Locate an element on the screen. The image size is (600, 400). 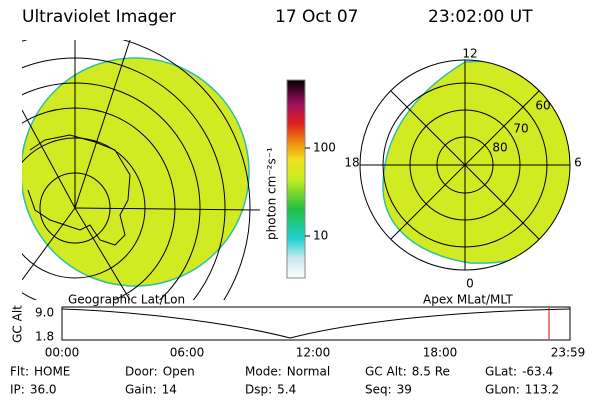
mlt-label: 12 is located at coordinates (469, 54).